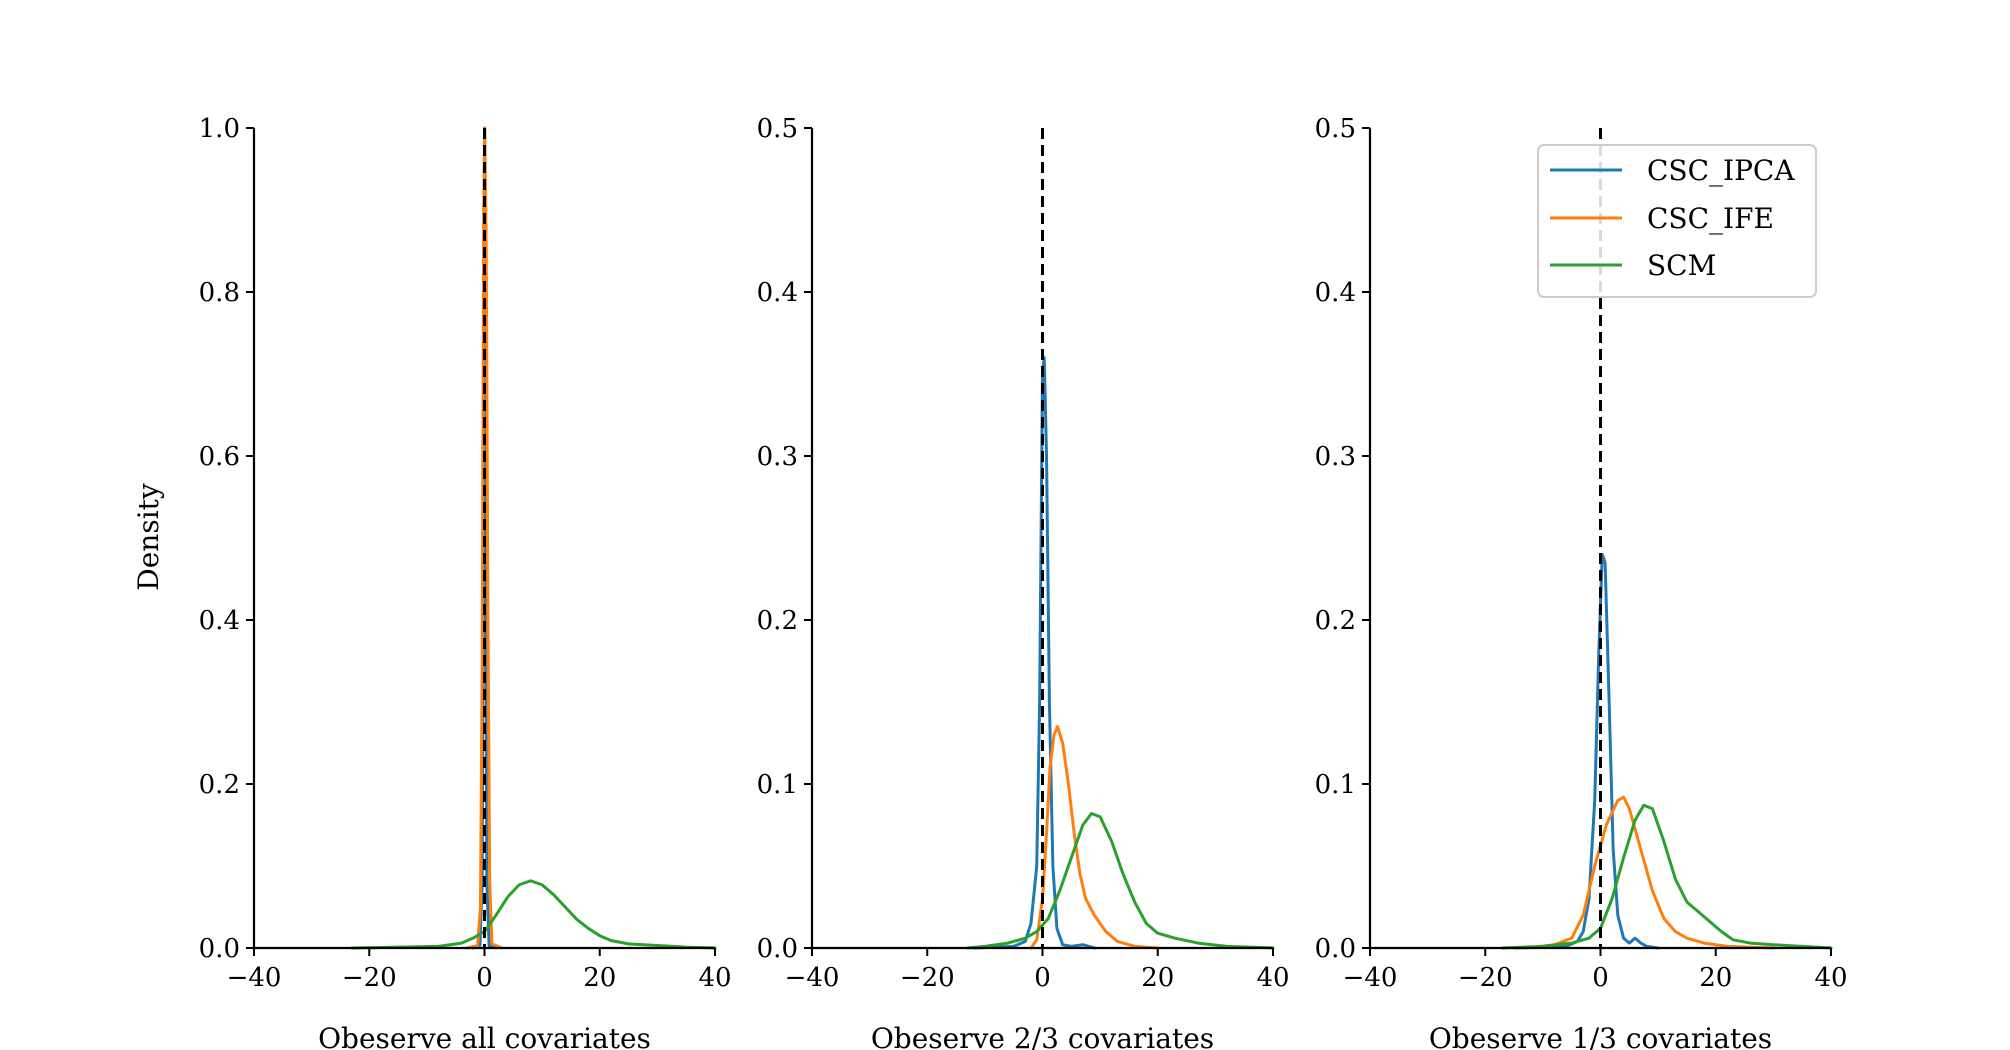  I want to click on legend-frame, so click(1677, 221).